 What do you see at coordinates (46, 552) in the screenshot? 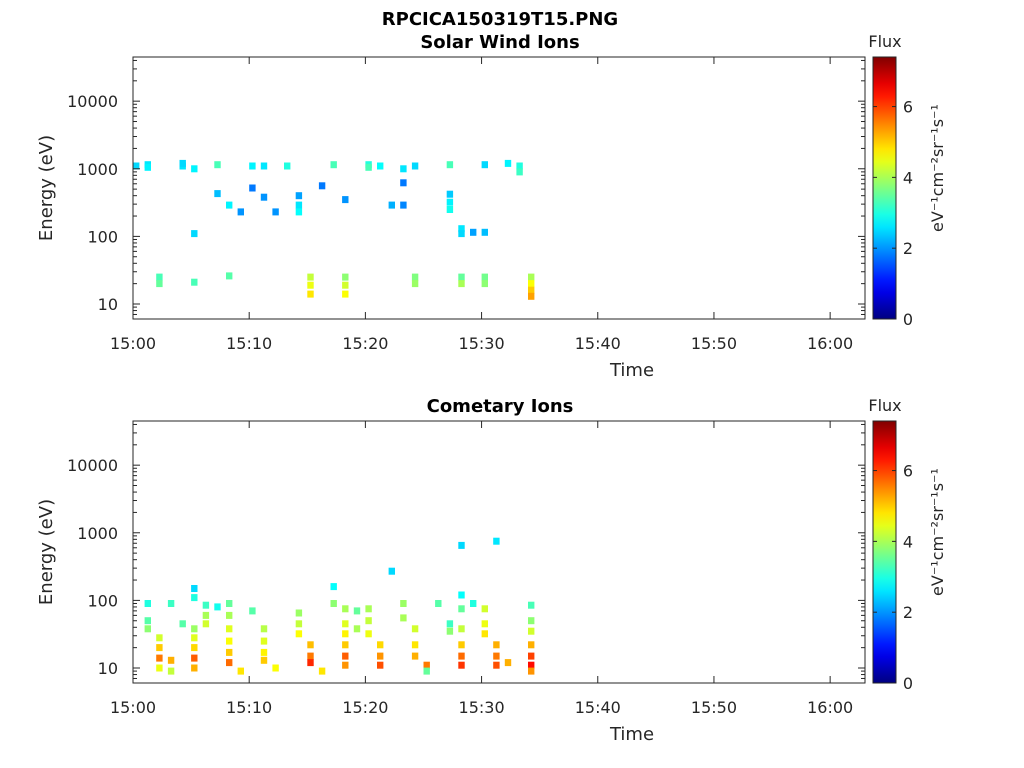
I see `y-axis-label: Energy (eV)` at bounding box center [46, 552].